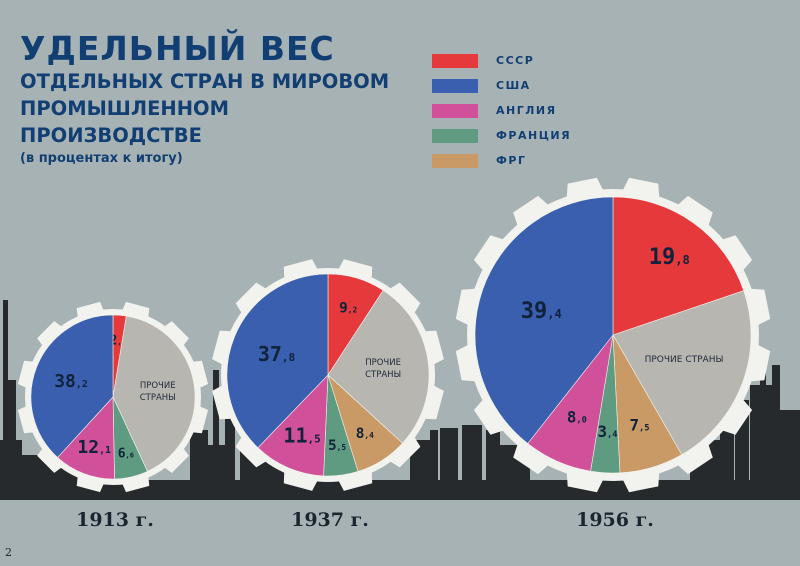 This screenshot has height=566, width=800. What do you see at coordinates (455, 160) in the screenshot?
I see `legend-swatch-frg` at bounding box center [455, 160].